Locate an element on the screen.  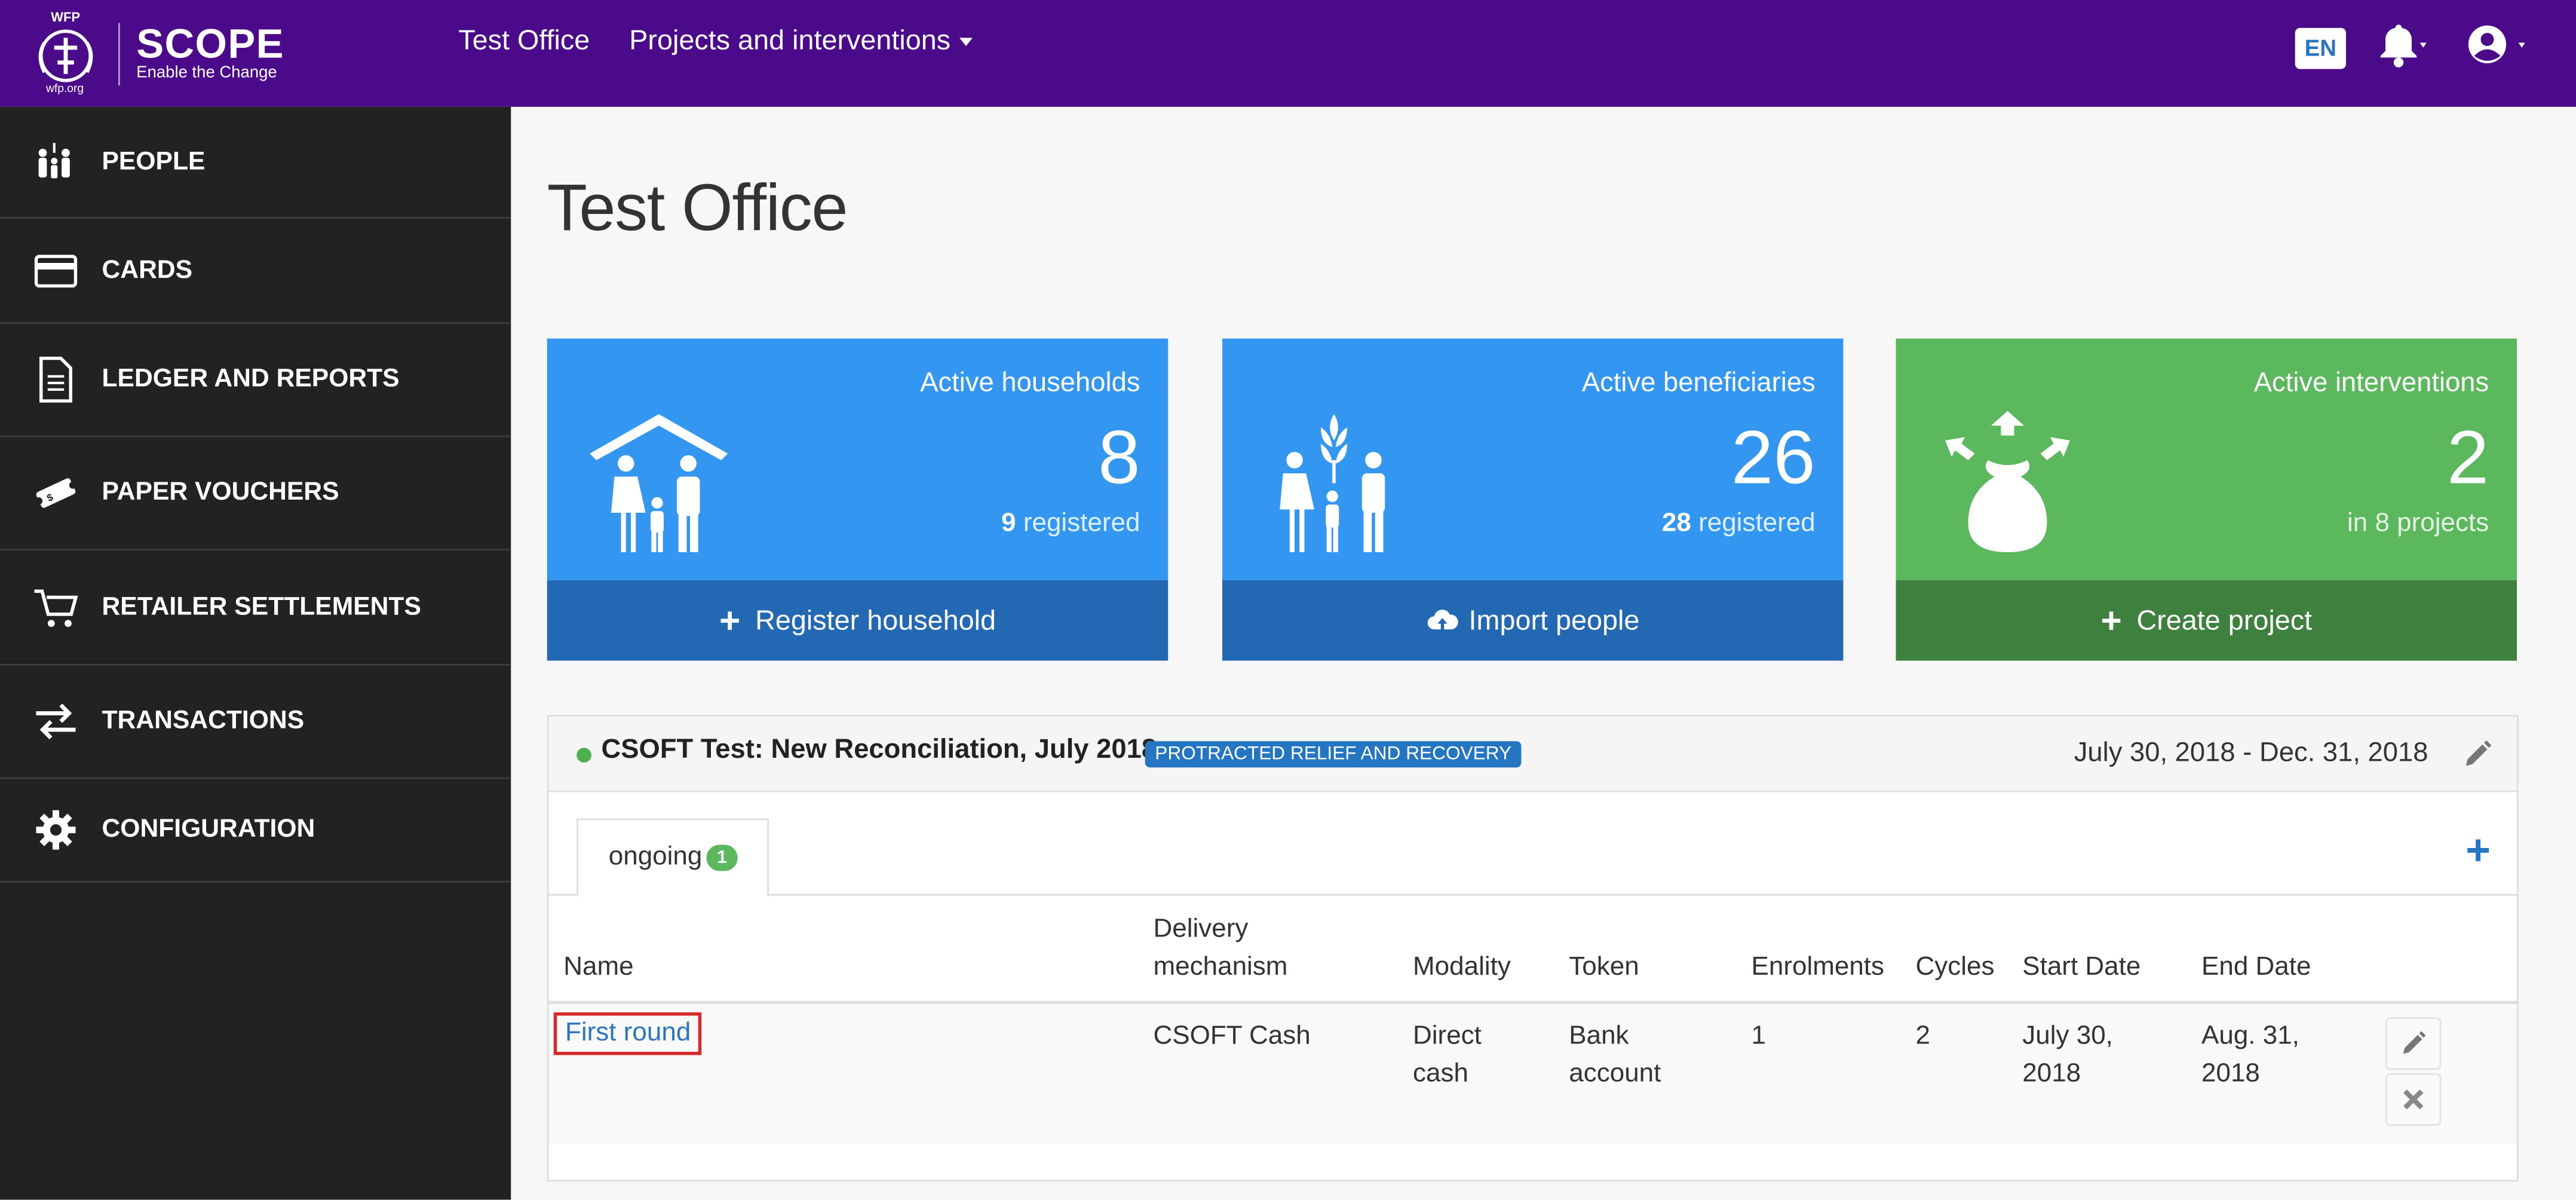
tab-label: ongoing is located at coordinates (655, 857).